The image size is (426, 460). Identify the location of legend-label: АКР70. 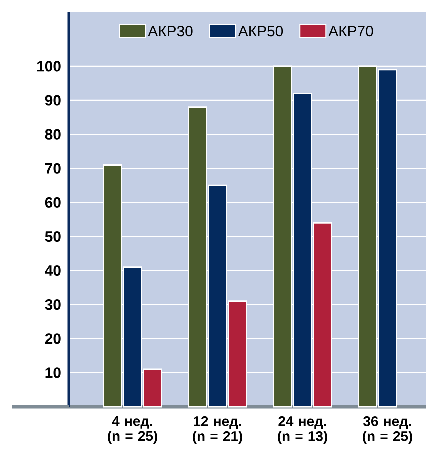
(351, 31).